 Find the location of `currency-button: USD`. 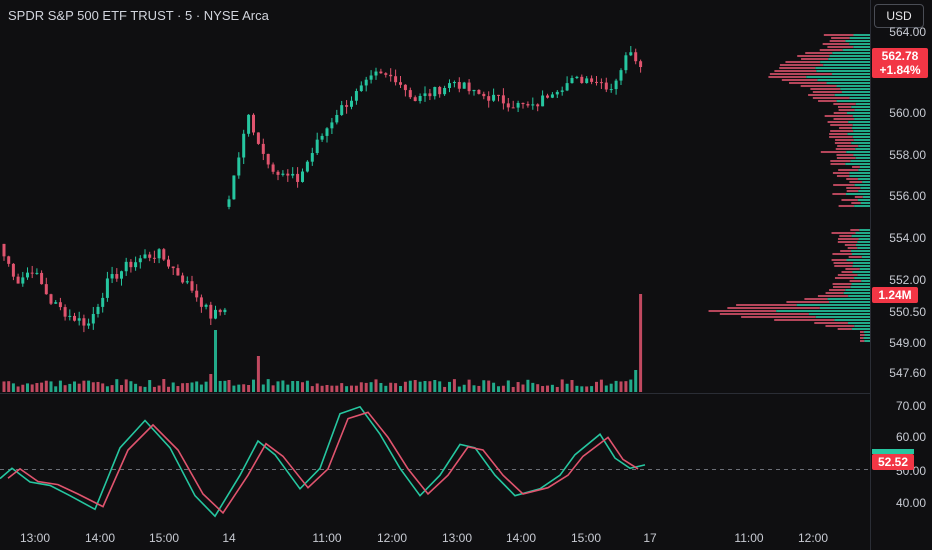

currency-button: USD is located at coordinates (899, 16).